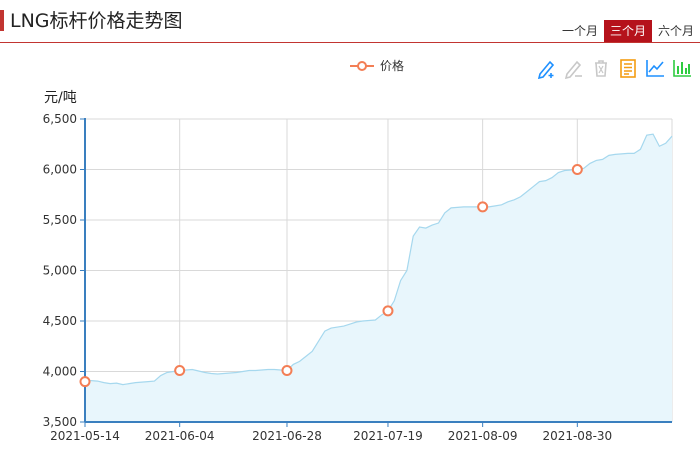 This screenshot has height=457, width=700. Describe the element at coordinates (483, 436) in the screenshot. I see `x-tick-label: 2021-08-09` at that location.